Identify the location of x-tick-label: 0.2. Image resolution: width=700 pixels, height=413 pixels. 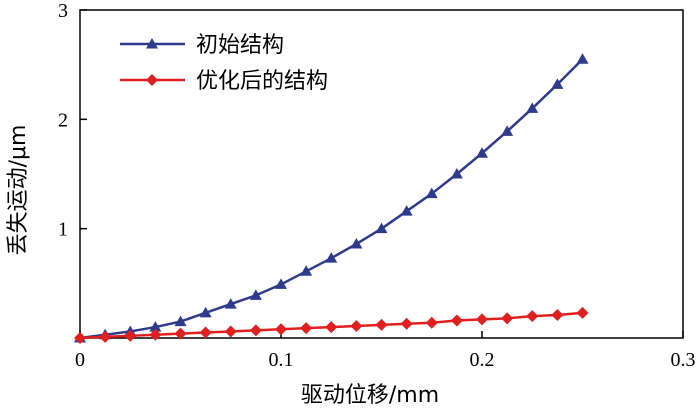
(482, 360).